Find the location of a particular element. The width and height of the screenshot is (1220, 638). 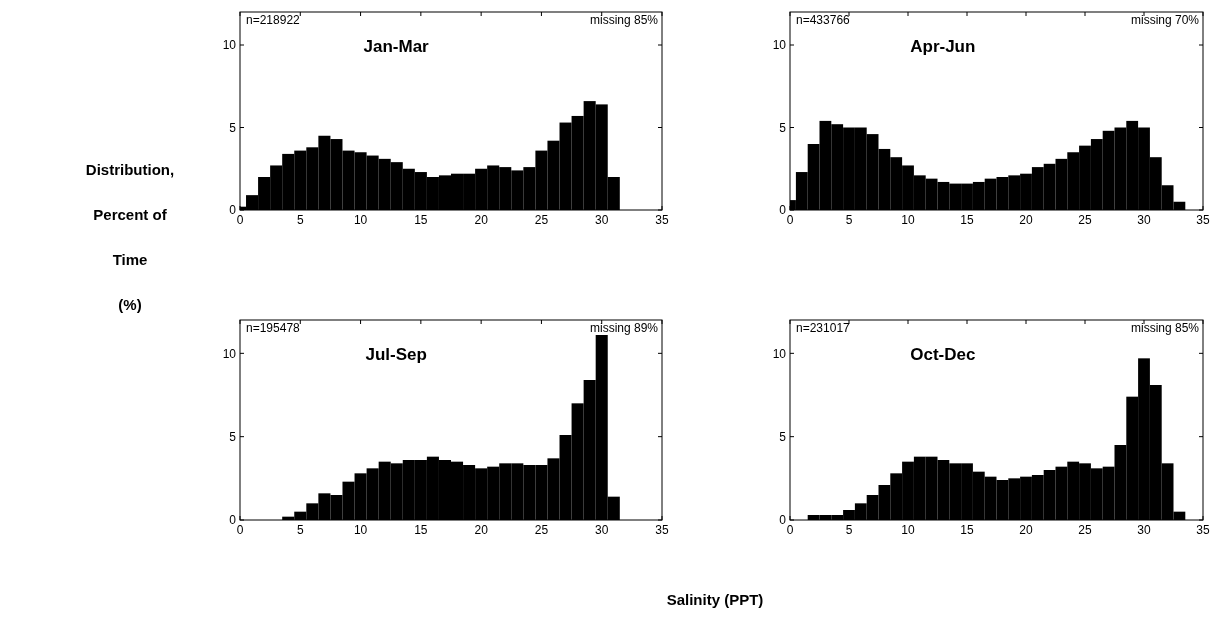

annotation: n=231017 is located at coordinates (823, 328).